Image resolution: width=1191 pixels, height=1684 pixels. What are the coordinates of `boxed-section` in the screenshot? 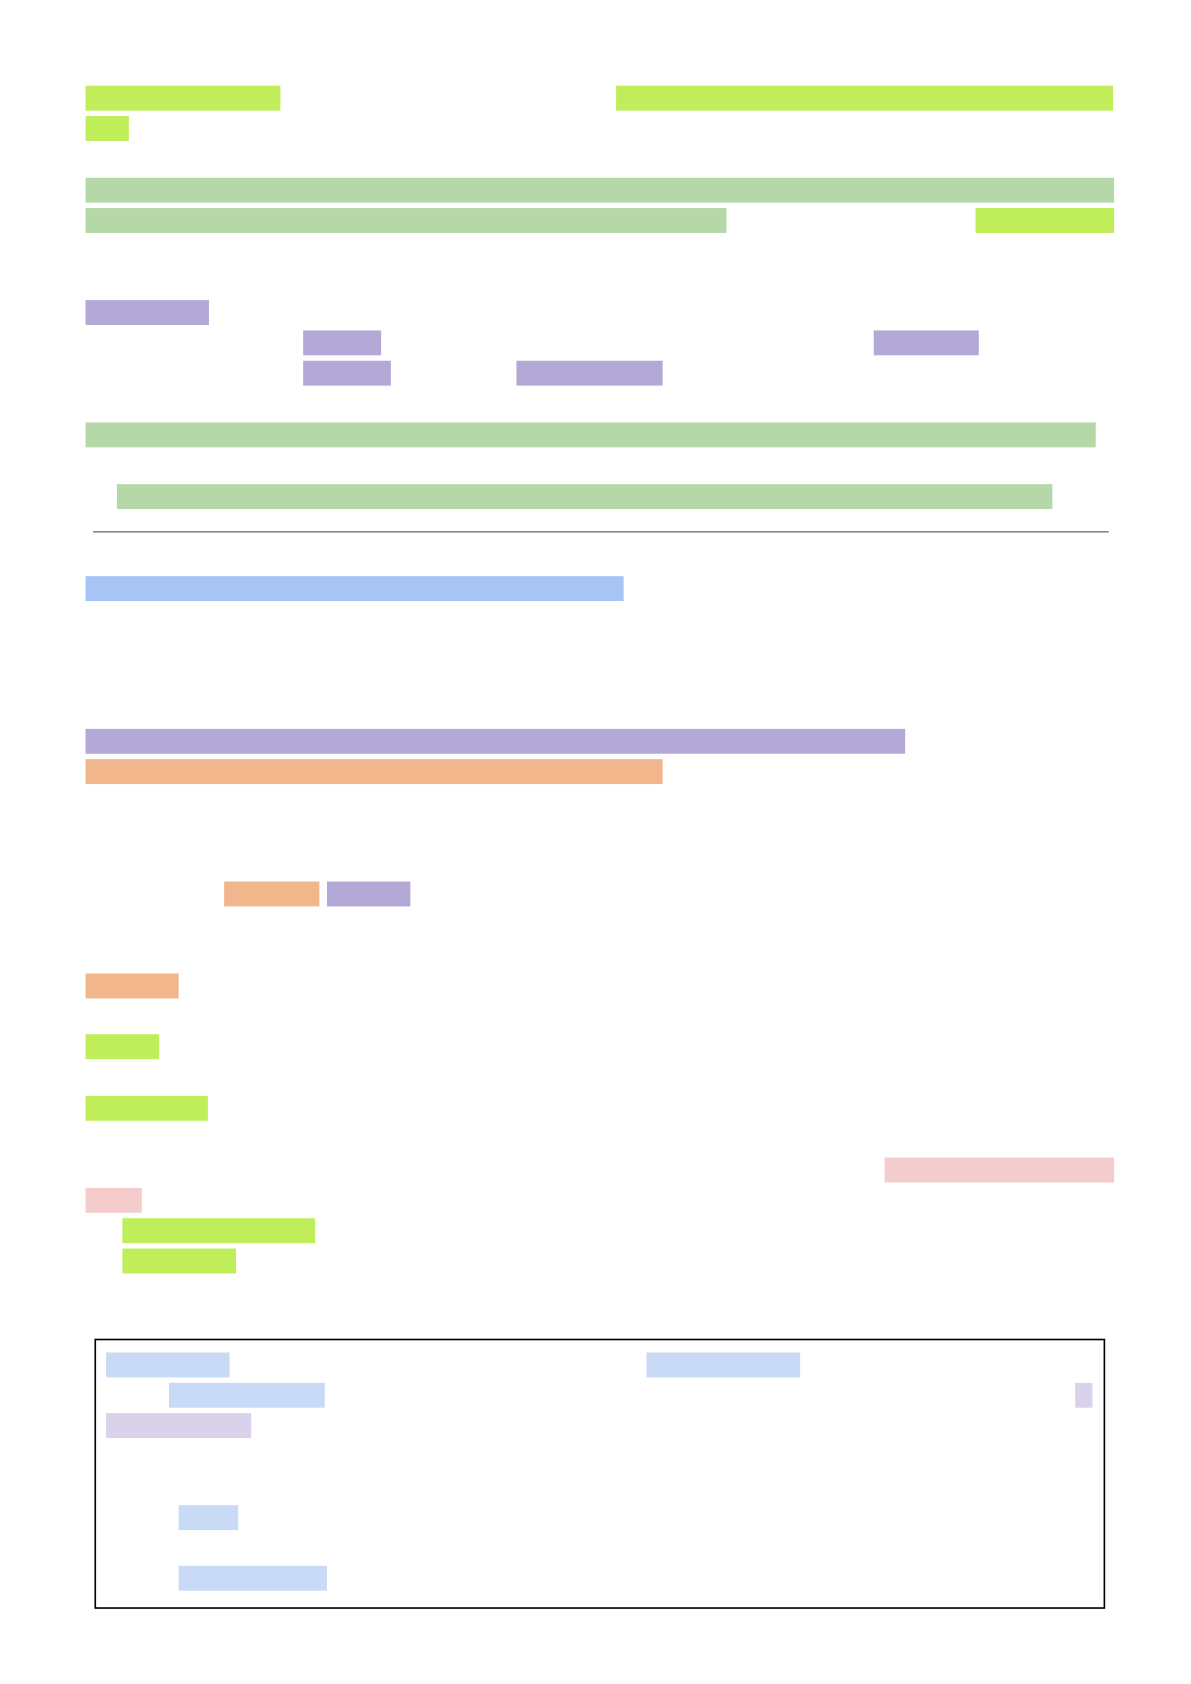 It's located at (600, 1473).